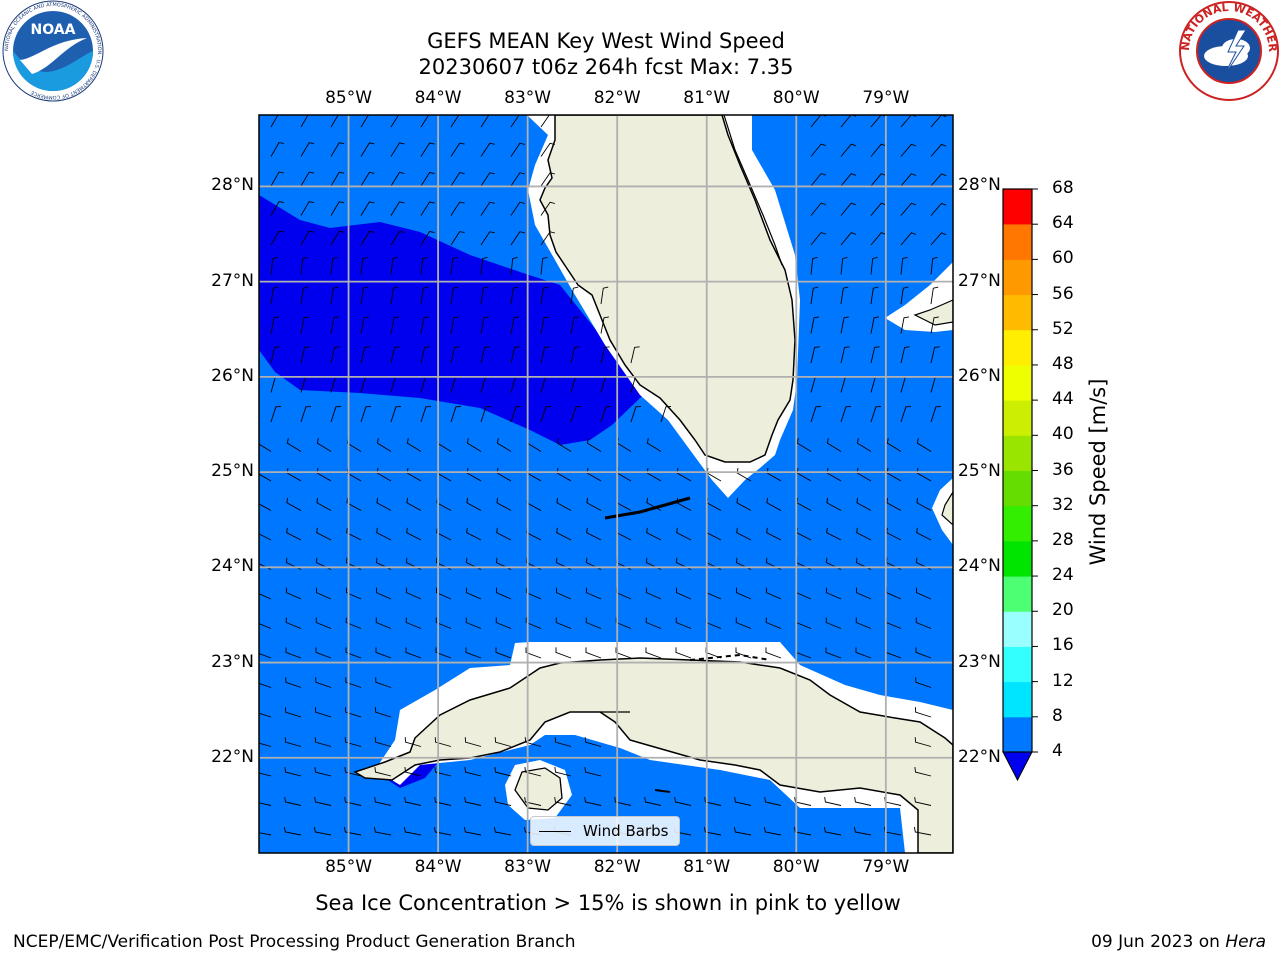 The image size is (1280, 960). I want to click on colorbar-tick-label: 20, so click(1063, 610).